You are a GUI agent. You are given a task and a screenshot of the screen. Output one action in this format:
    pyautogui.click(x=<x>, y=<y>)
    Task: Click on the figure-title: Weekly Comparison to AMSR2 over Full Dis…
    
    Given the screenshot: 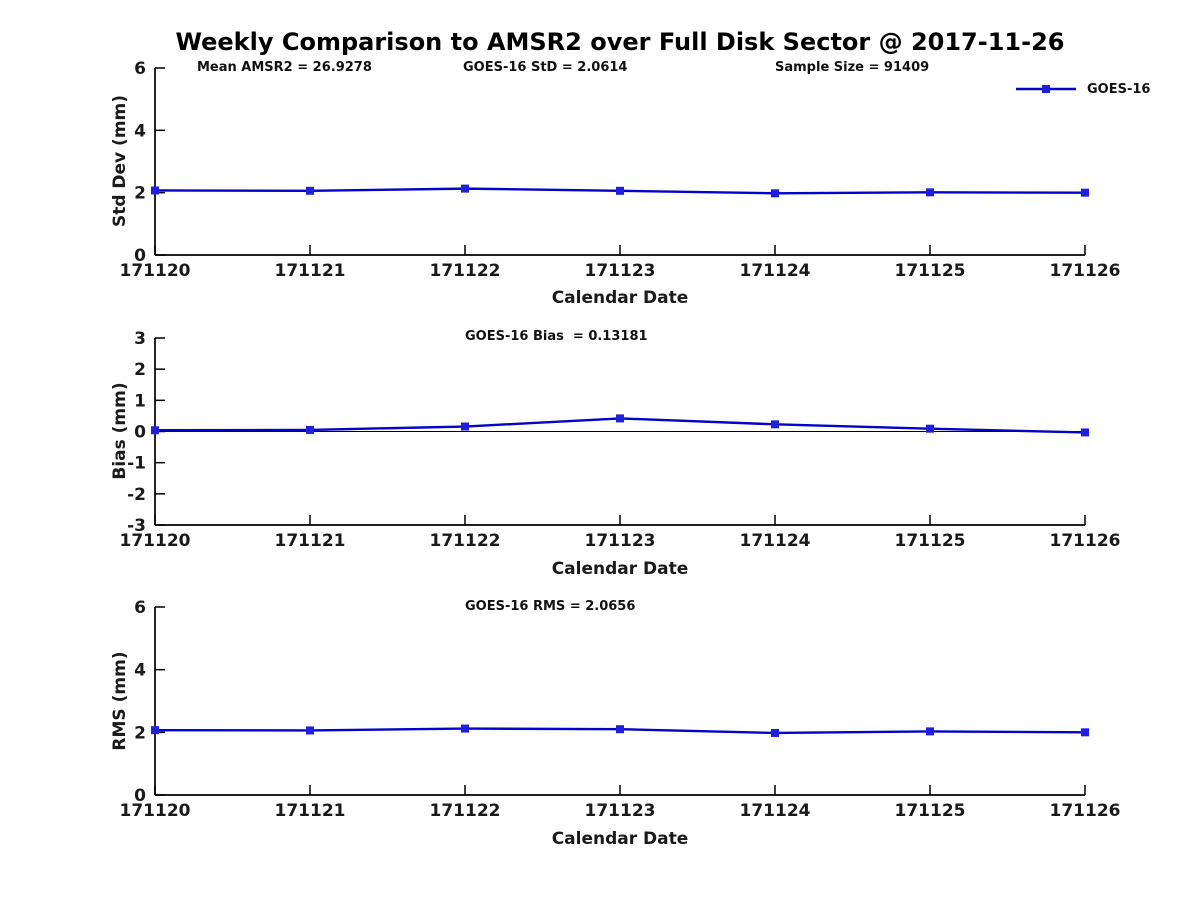 What is the action you would take?
    pyautogui.click(x=620, y=42)
    